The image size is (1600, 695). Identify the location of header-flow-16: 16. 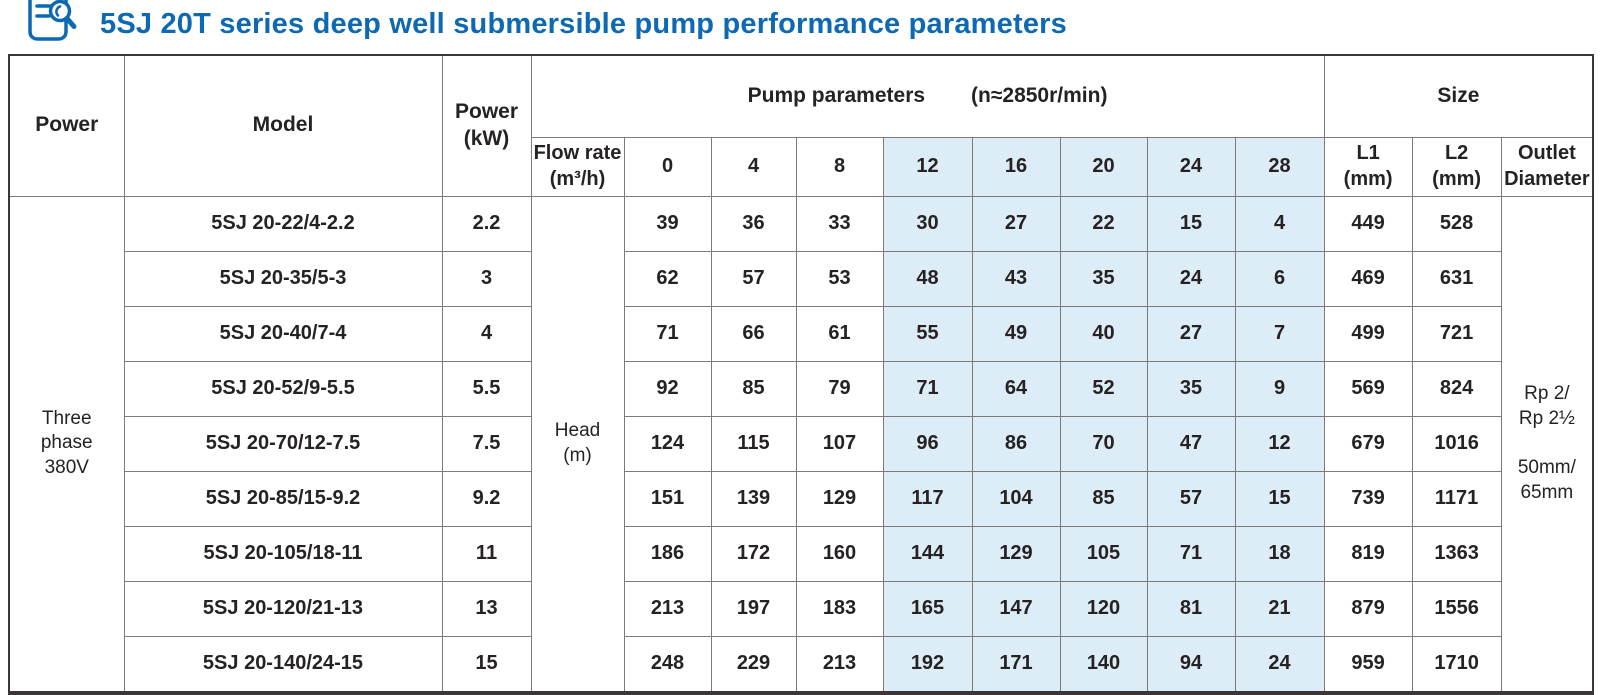
(1016, 166).